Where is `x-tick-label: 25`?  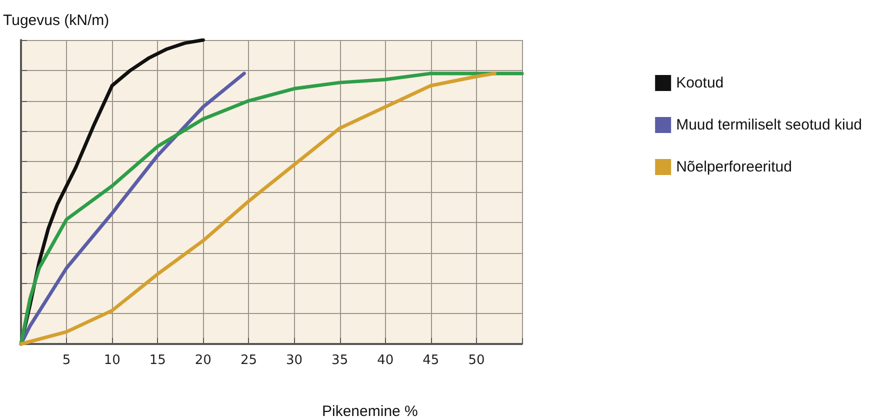
x-tick-label: 25 is located at coordinates (248, 360).